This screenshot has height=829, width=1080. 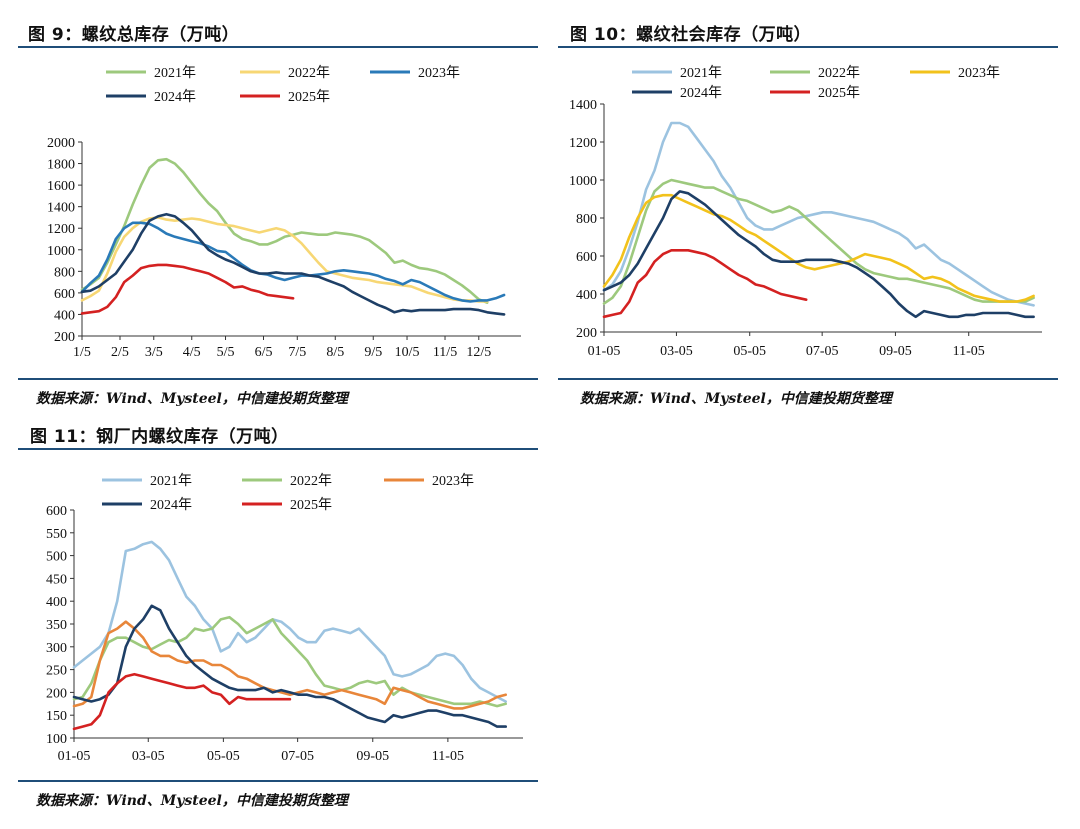 What do you see at coordinates (895, 351) in the screenshot?
I see `fig10-x-tick-label: 09-05` at bounding box center [895, 351].